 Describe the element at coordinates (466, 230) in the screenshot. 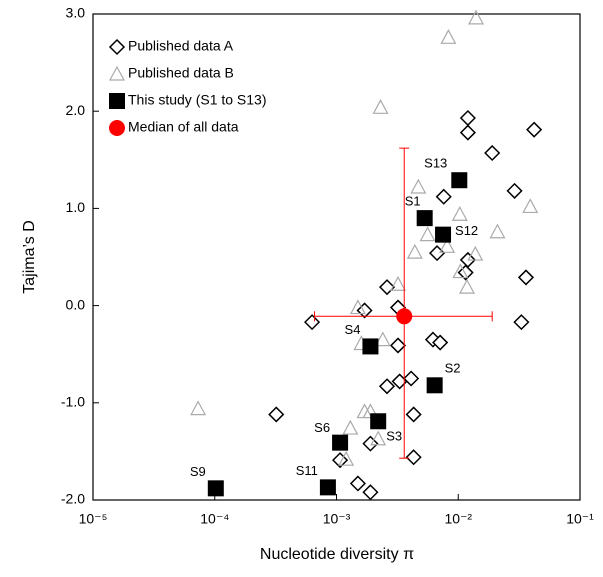

I see `point-label: S12` at that location.